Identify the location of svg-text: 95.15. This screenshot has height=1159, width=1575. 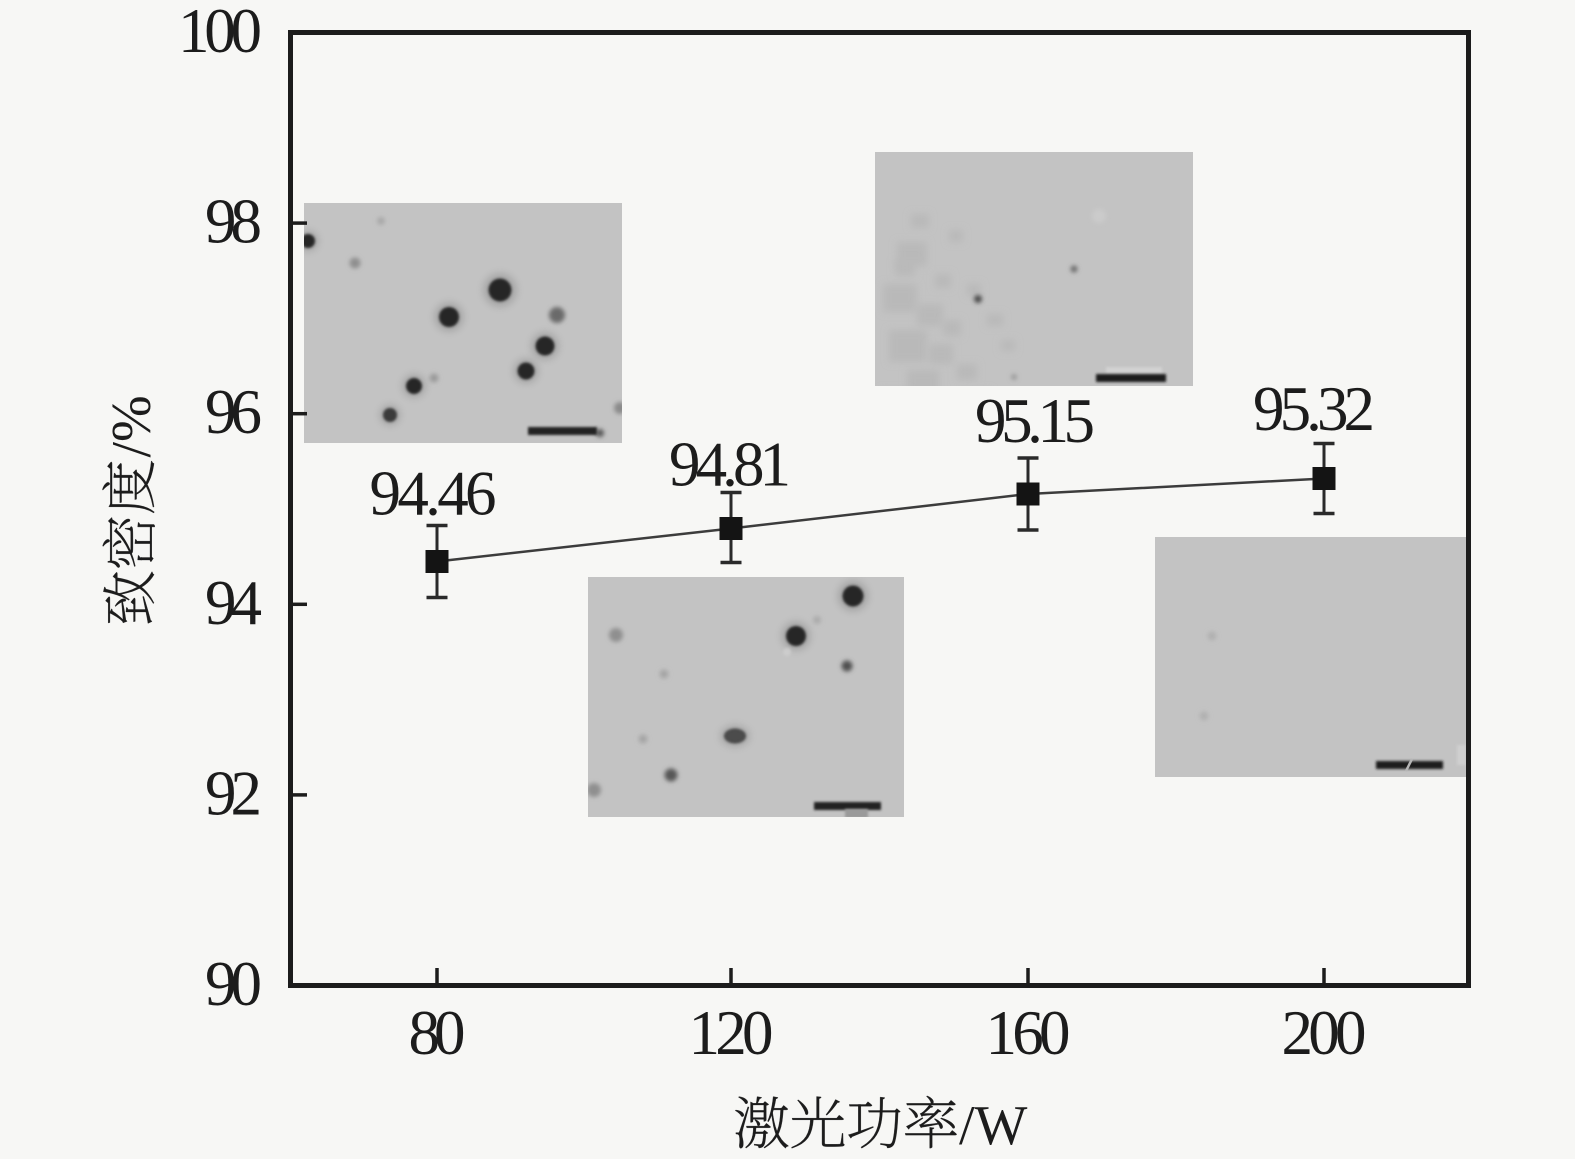
(1035, 421).